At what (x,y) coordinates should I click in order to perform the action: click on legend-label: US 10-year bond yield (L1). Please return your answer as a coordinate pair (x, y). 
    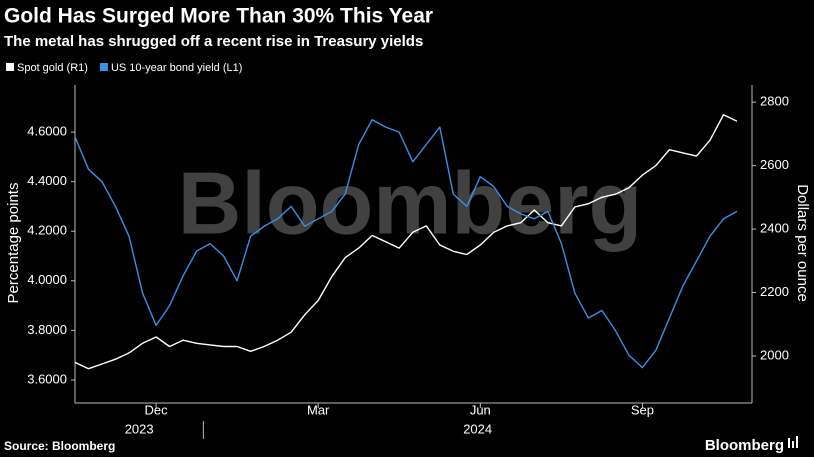
    Looking at the image, I should click on (176, 68).